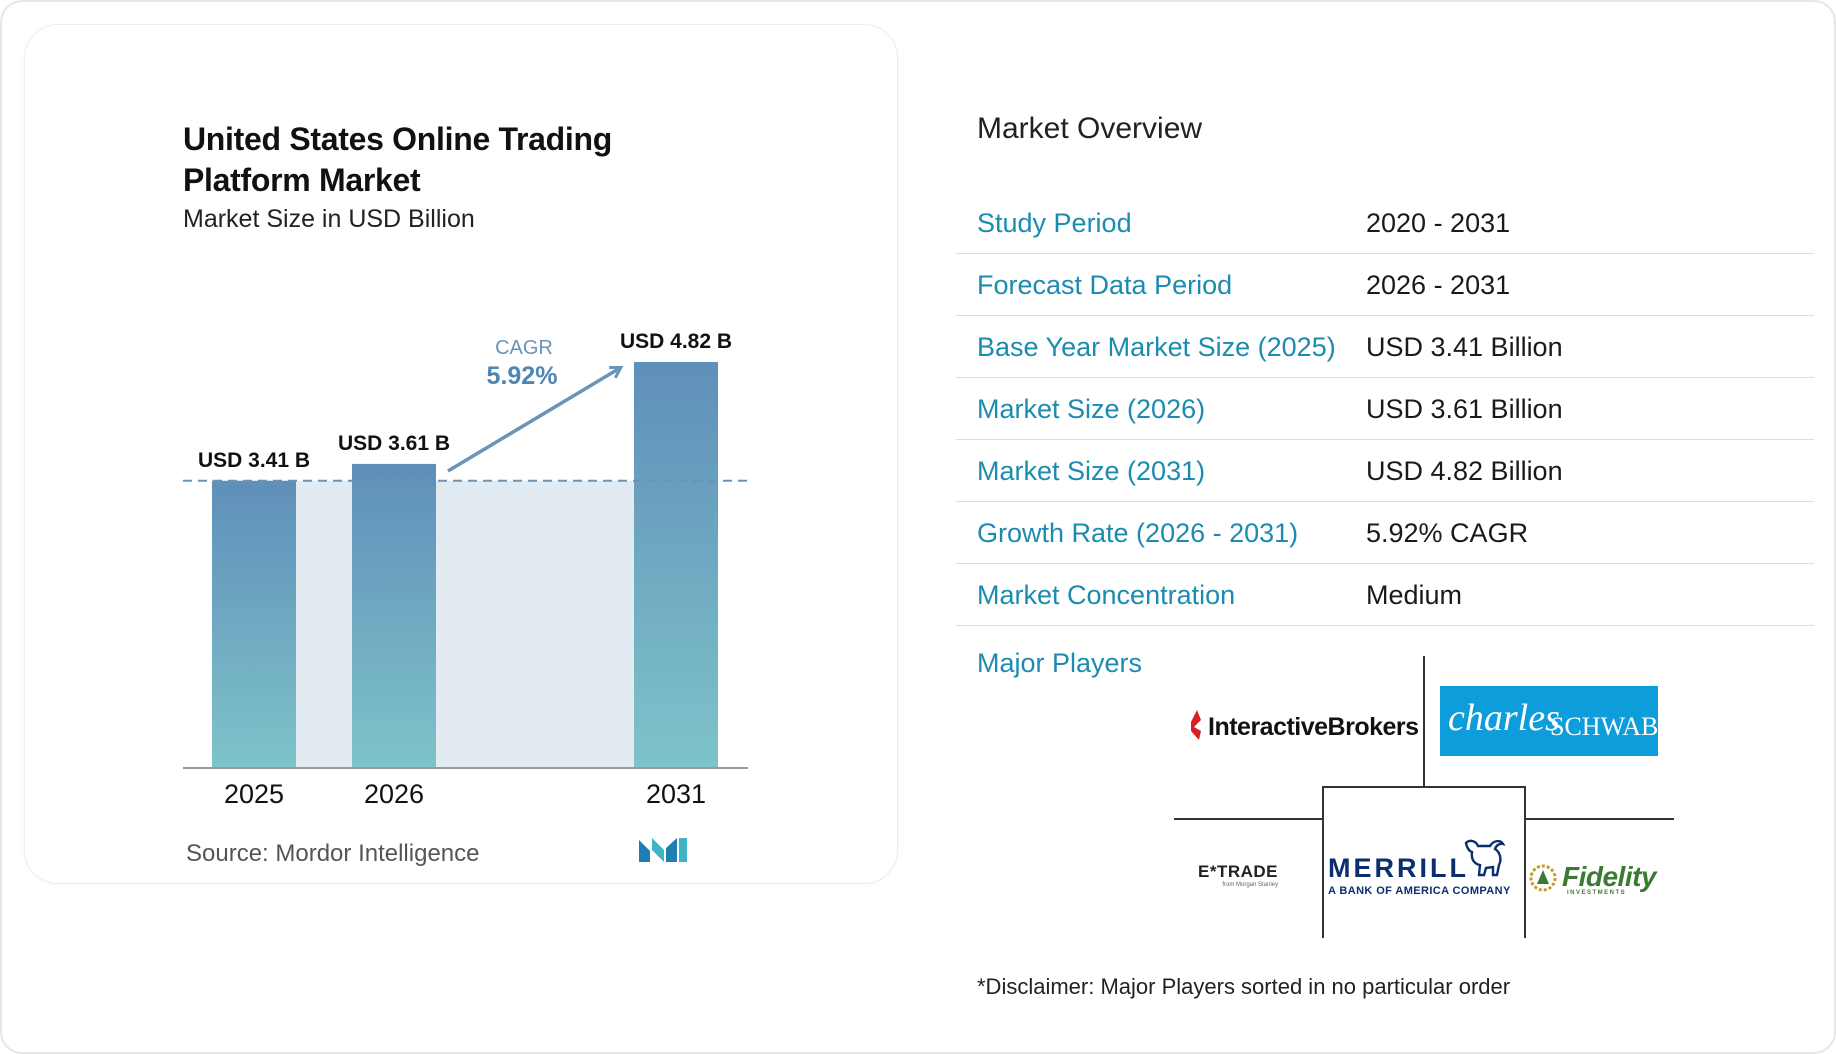  I want to click on players-divider-horizontal-right, so click(1599, 819).